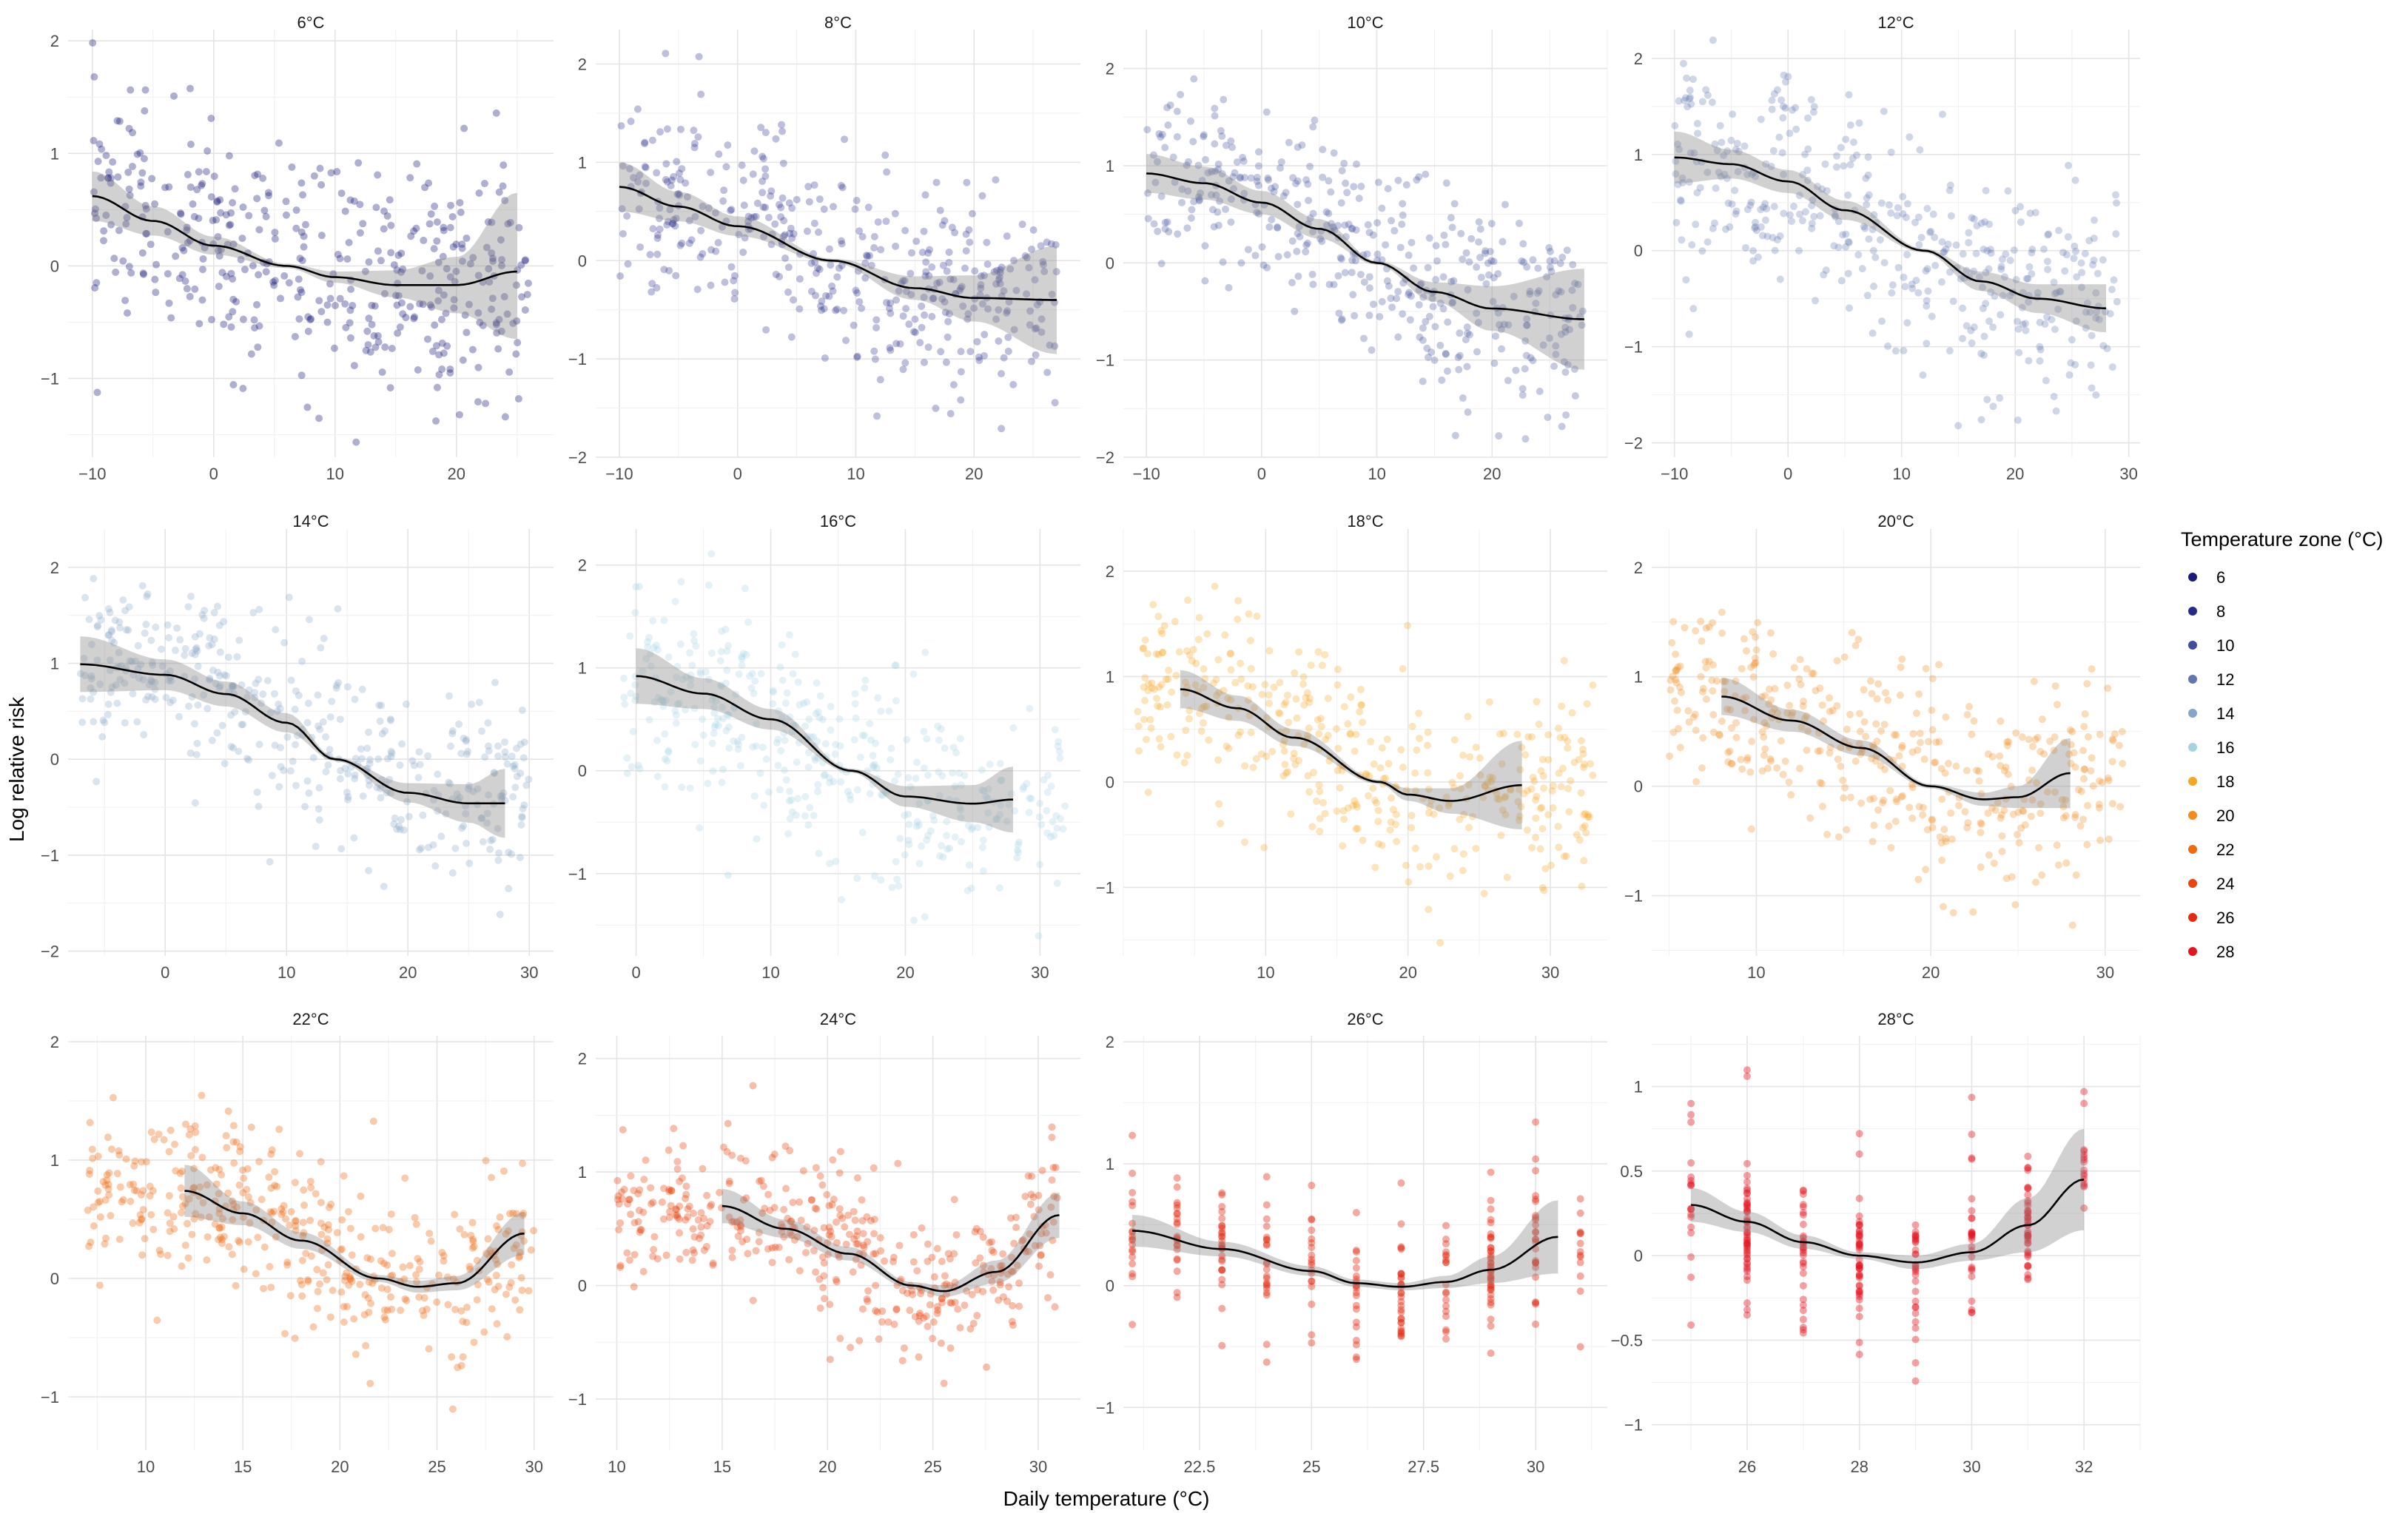 The width and height of the screenshot is (2408, 1513). What do you see at coordinates (837, 1234) in the screenshot?
I see `scatter-points` at bounding box center [837, 1234].